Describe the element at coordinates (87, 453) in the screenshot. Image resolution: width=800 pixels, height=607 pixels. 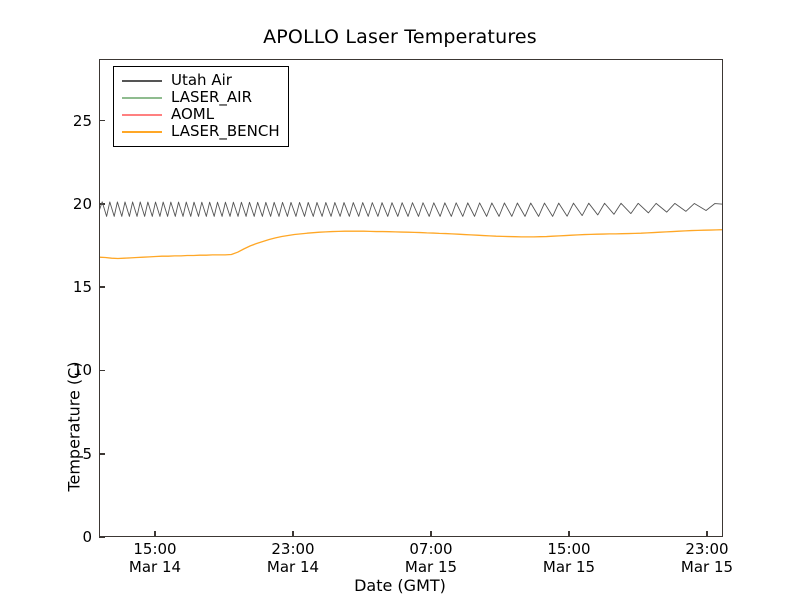
I see `y-tick-label: 5` at that location.